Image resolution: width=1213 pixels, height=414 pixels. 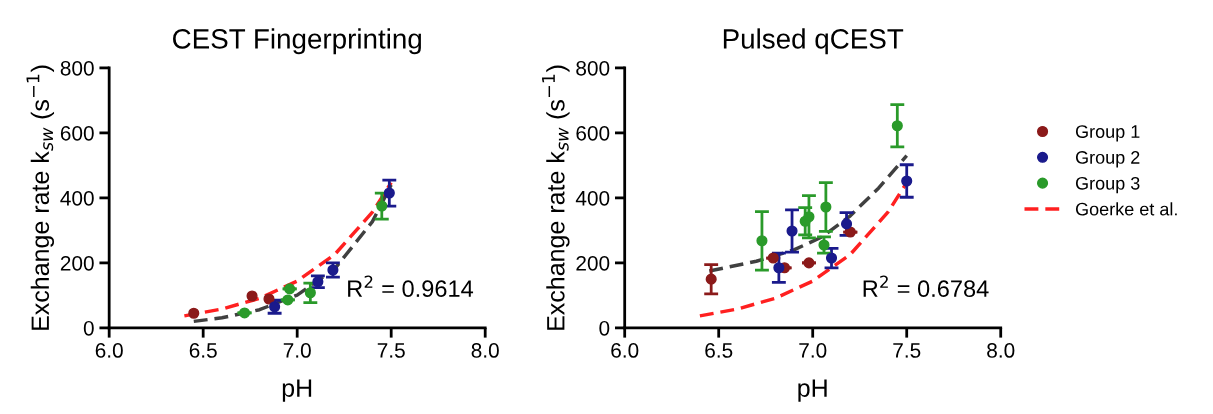 I want to click on chart-title: Pulsed qCEST, so click(x=813, y=41).